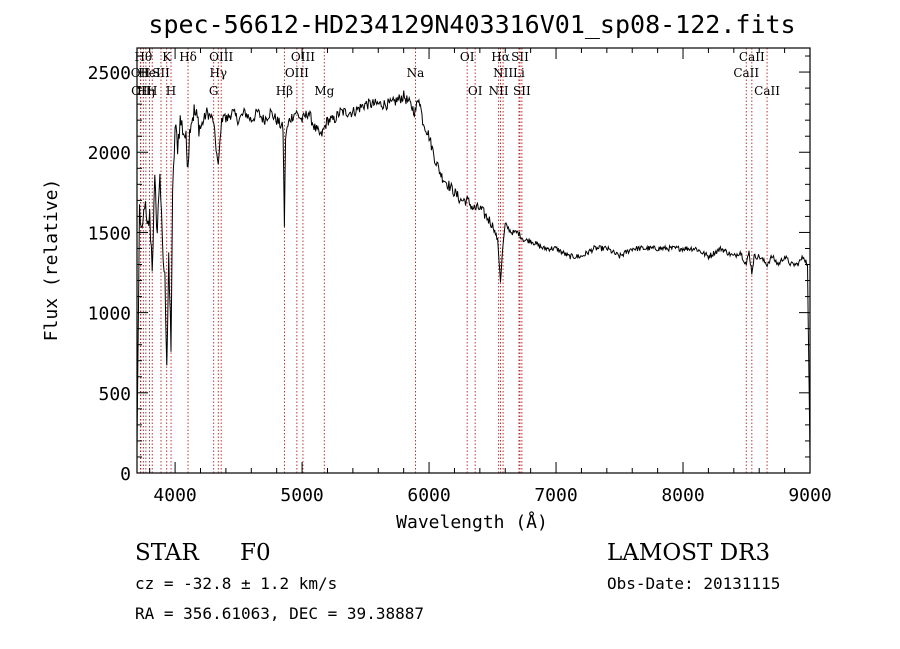 The width and height of the screenshot is (900, 649). Describe the element at coordinates (125, 474) in the screenshot. I see `y-tick-label: 0` at that location.